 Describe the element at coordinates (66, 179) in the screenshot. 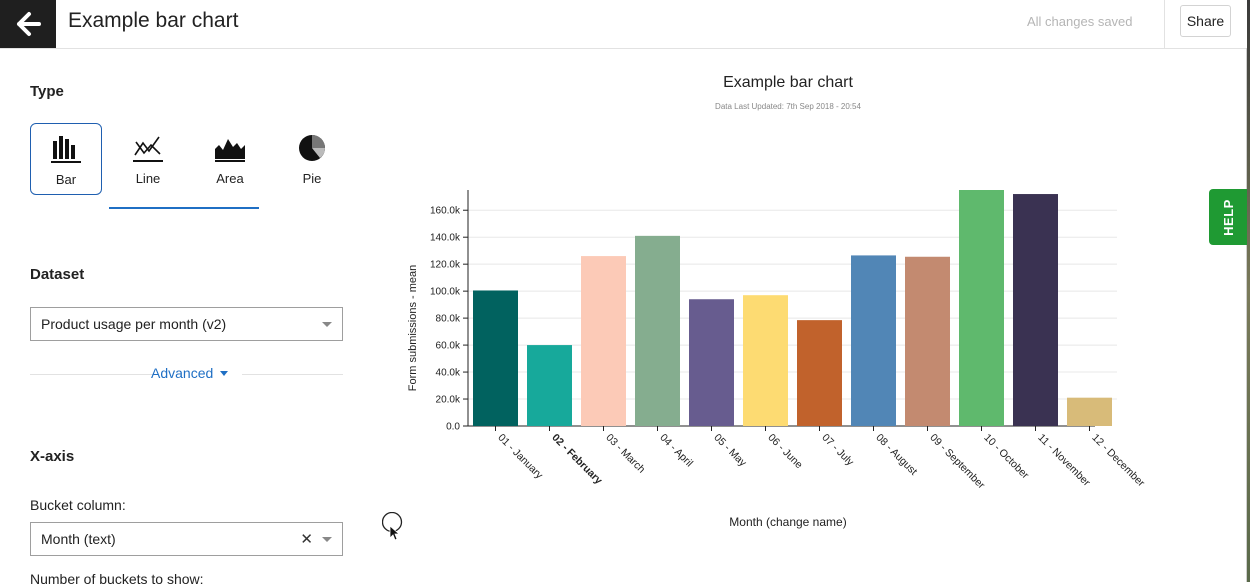

I see `type-option-label: Bar` at that location.